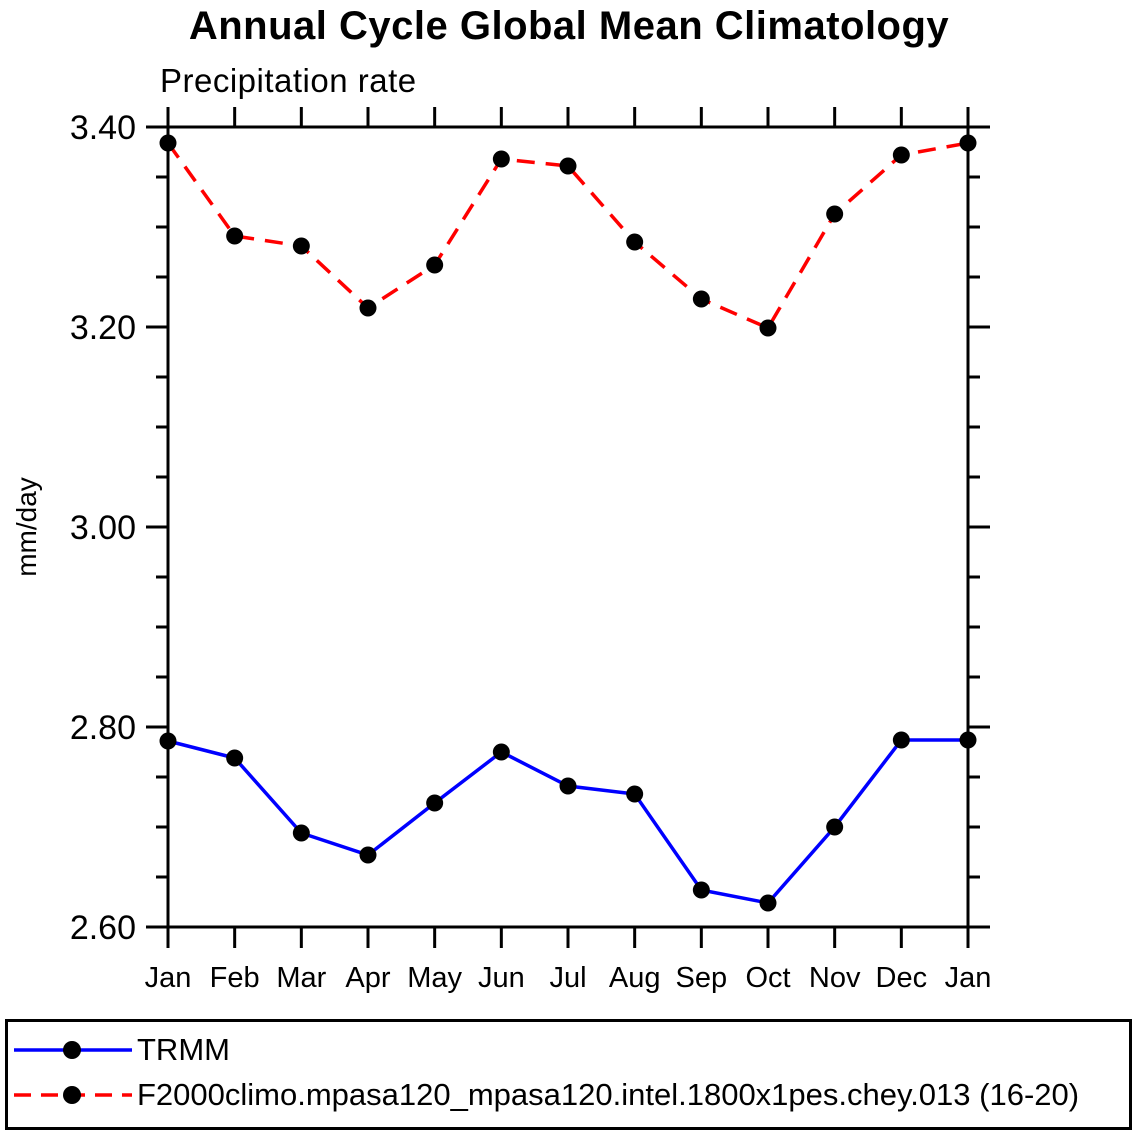  Describe the element at coordinates (702, 978) in the screenshot. I see `x-tick-label: Sep` at that location.